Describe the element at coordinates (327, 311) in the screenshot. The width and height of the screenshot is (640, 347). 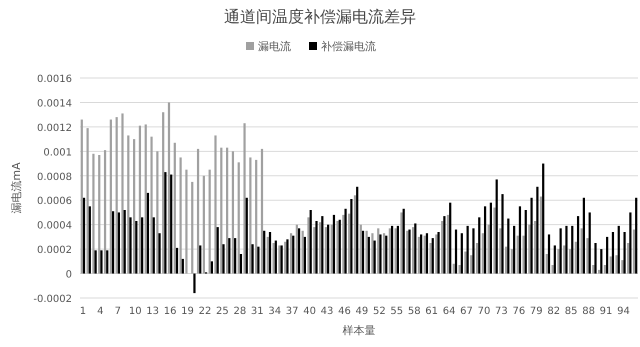
I see `x-tick-label: 43` at that location.